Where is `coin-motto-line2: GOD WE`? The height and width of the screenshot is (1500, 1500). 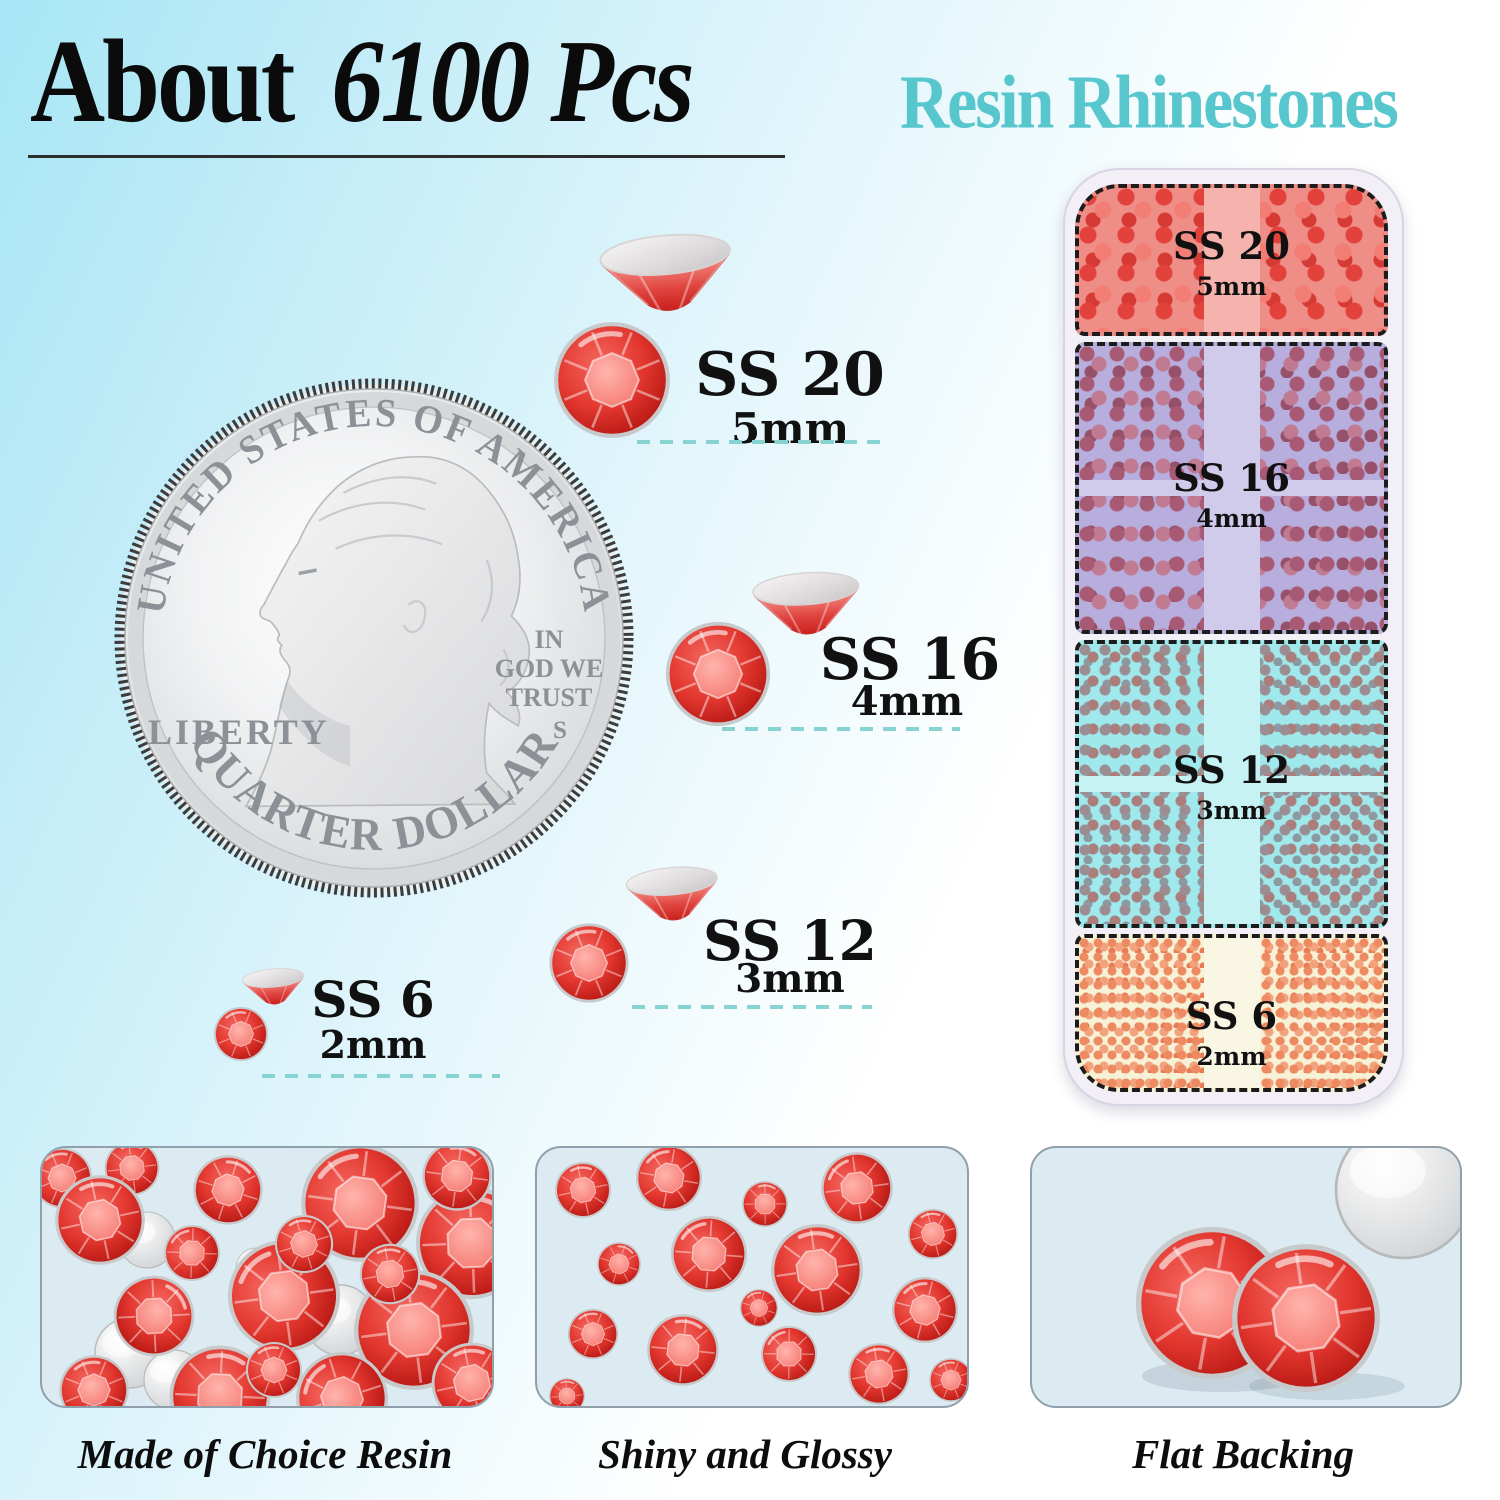
coin-motto-line2: GOD WE is located at coordinates (549, 668).